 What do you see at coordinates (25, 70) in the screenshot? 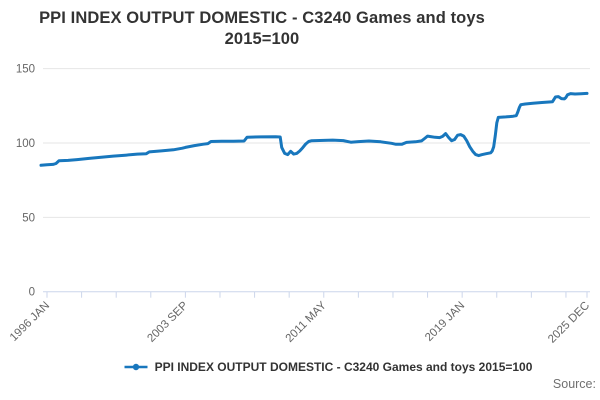
I see `y-tick-label: 150` at bounding box center [25, 70].